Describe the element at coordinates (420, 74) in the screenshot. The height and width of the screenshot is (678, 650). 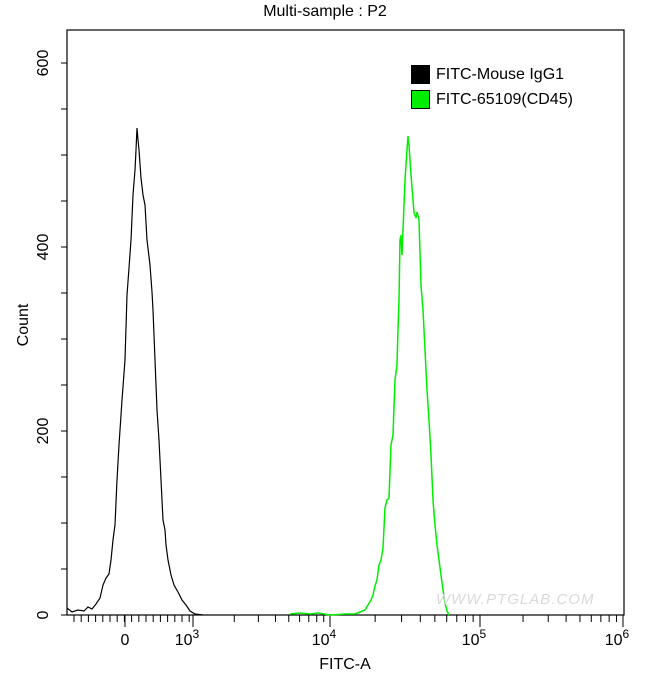
I see `legend-swatch-black-icon` at that location.